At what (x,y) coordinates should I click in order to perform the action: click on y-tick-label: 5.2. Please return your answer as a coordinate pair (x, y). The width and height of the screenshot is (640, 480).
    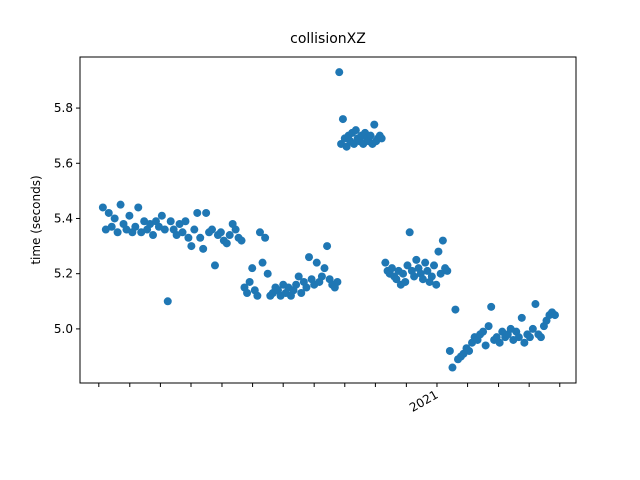
    Looking at the image, I should click on (63, 274).